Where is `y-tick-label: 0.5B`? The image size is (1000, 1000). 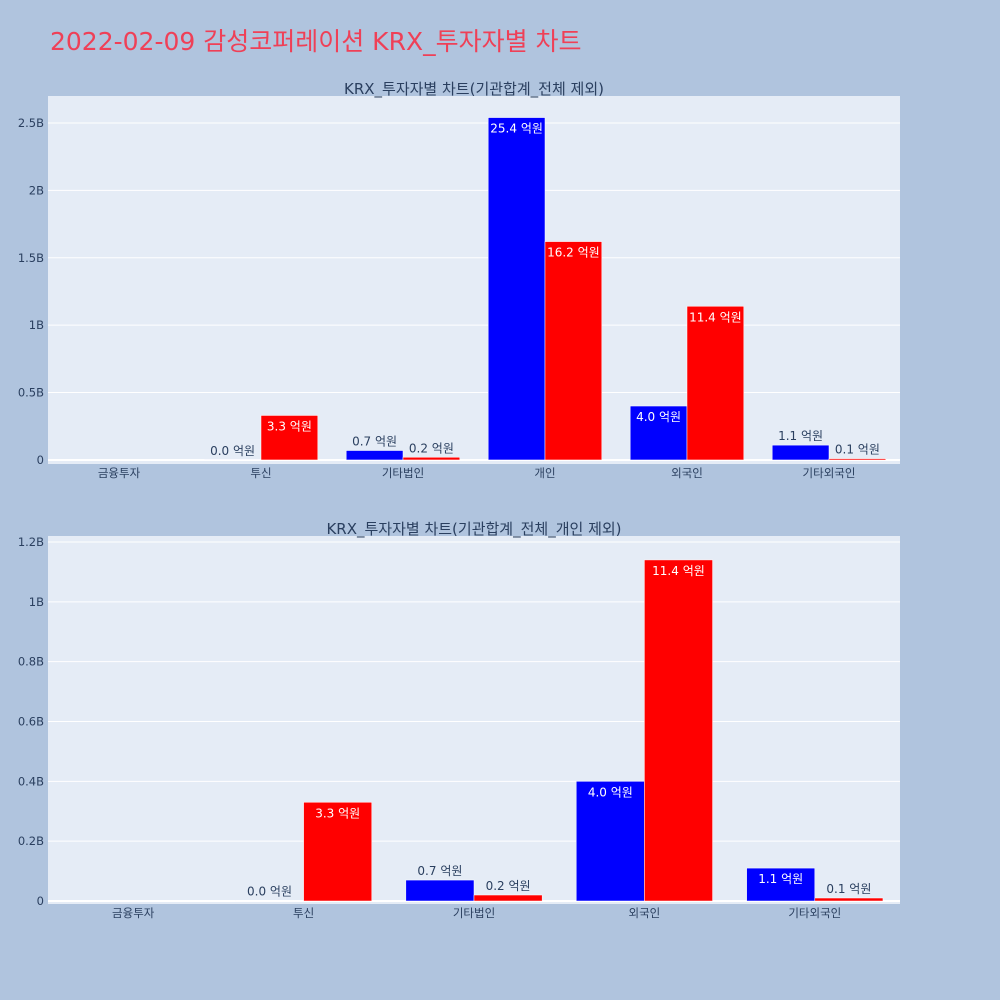 y-tick-label: 0.5B is located at coordinates (31, 393).